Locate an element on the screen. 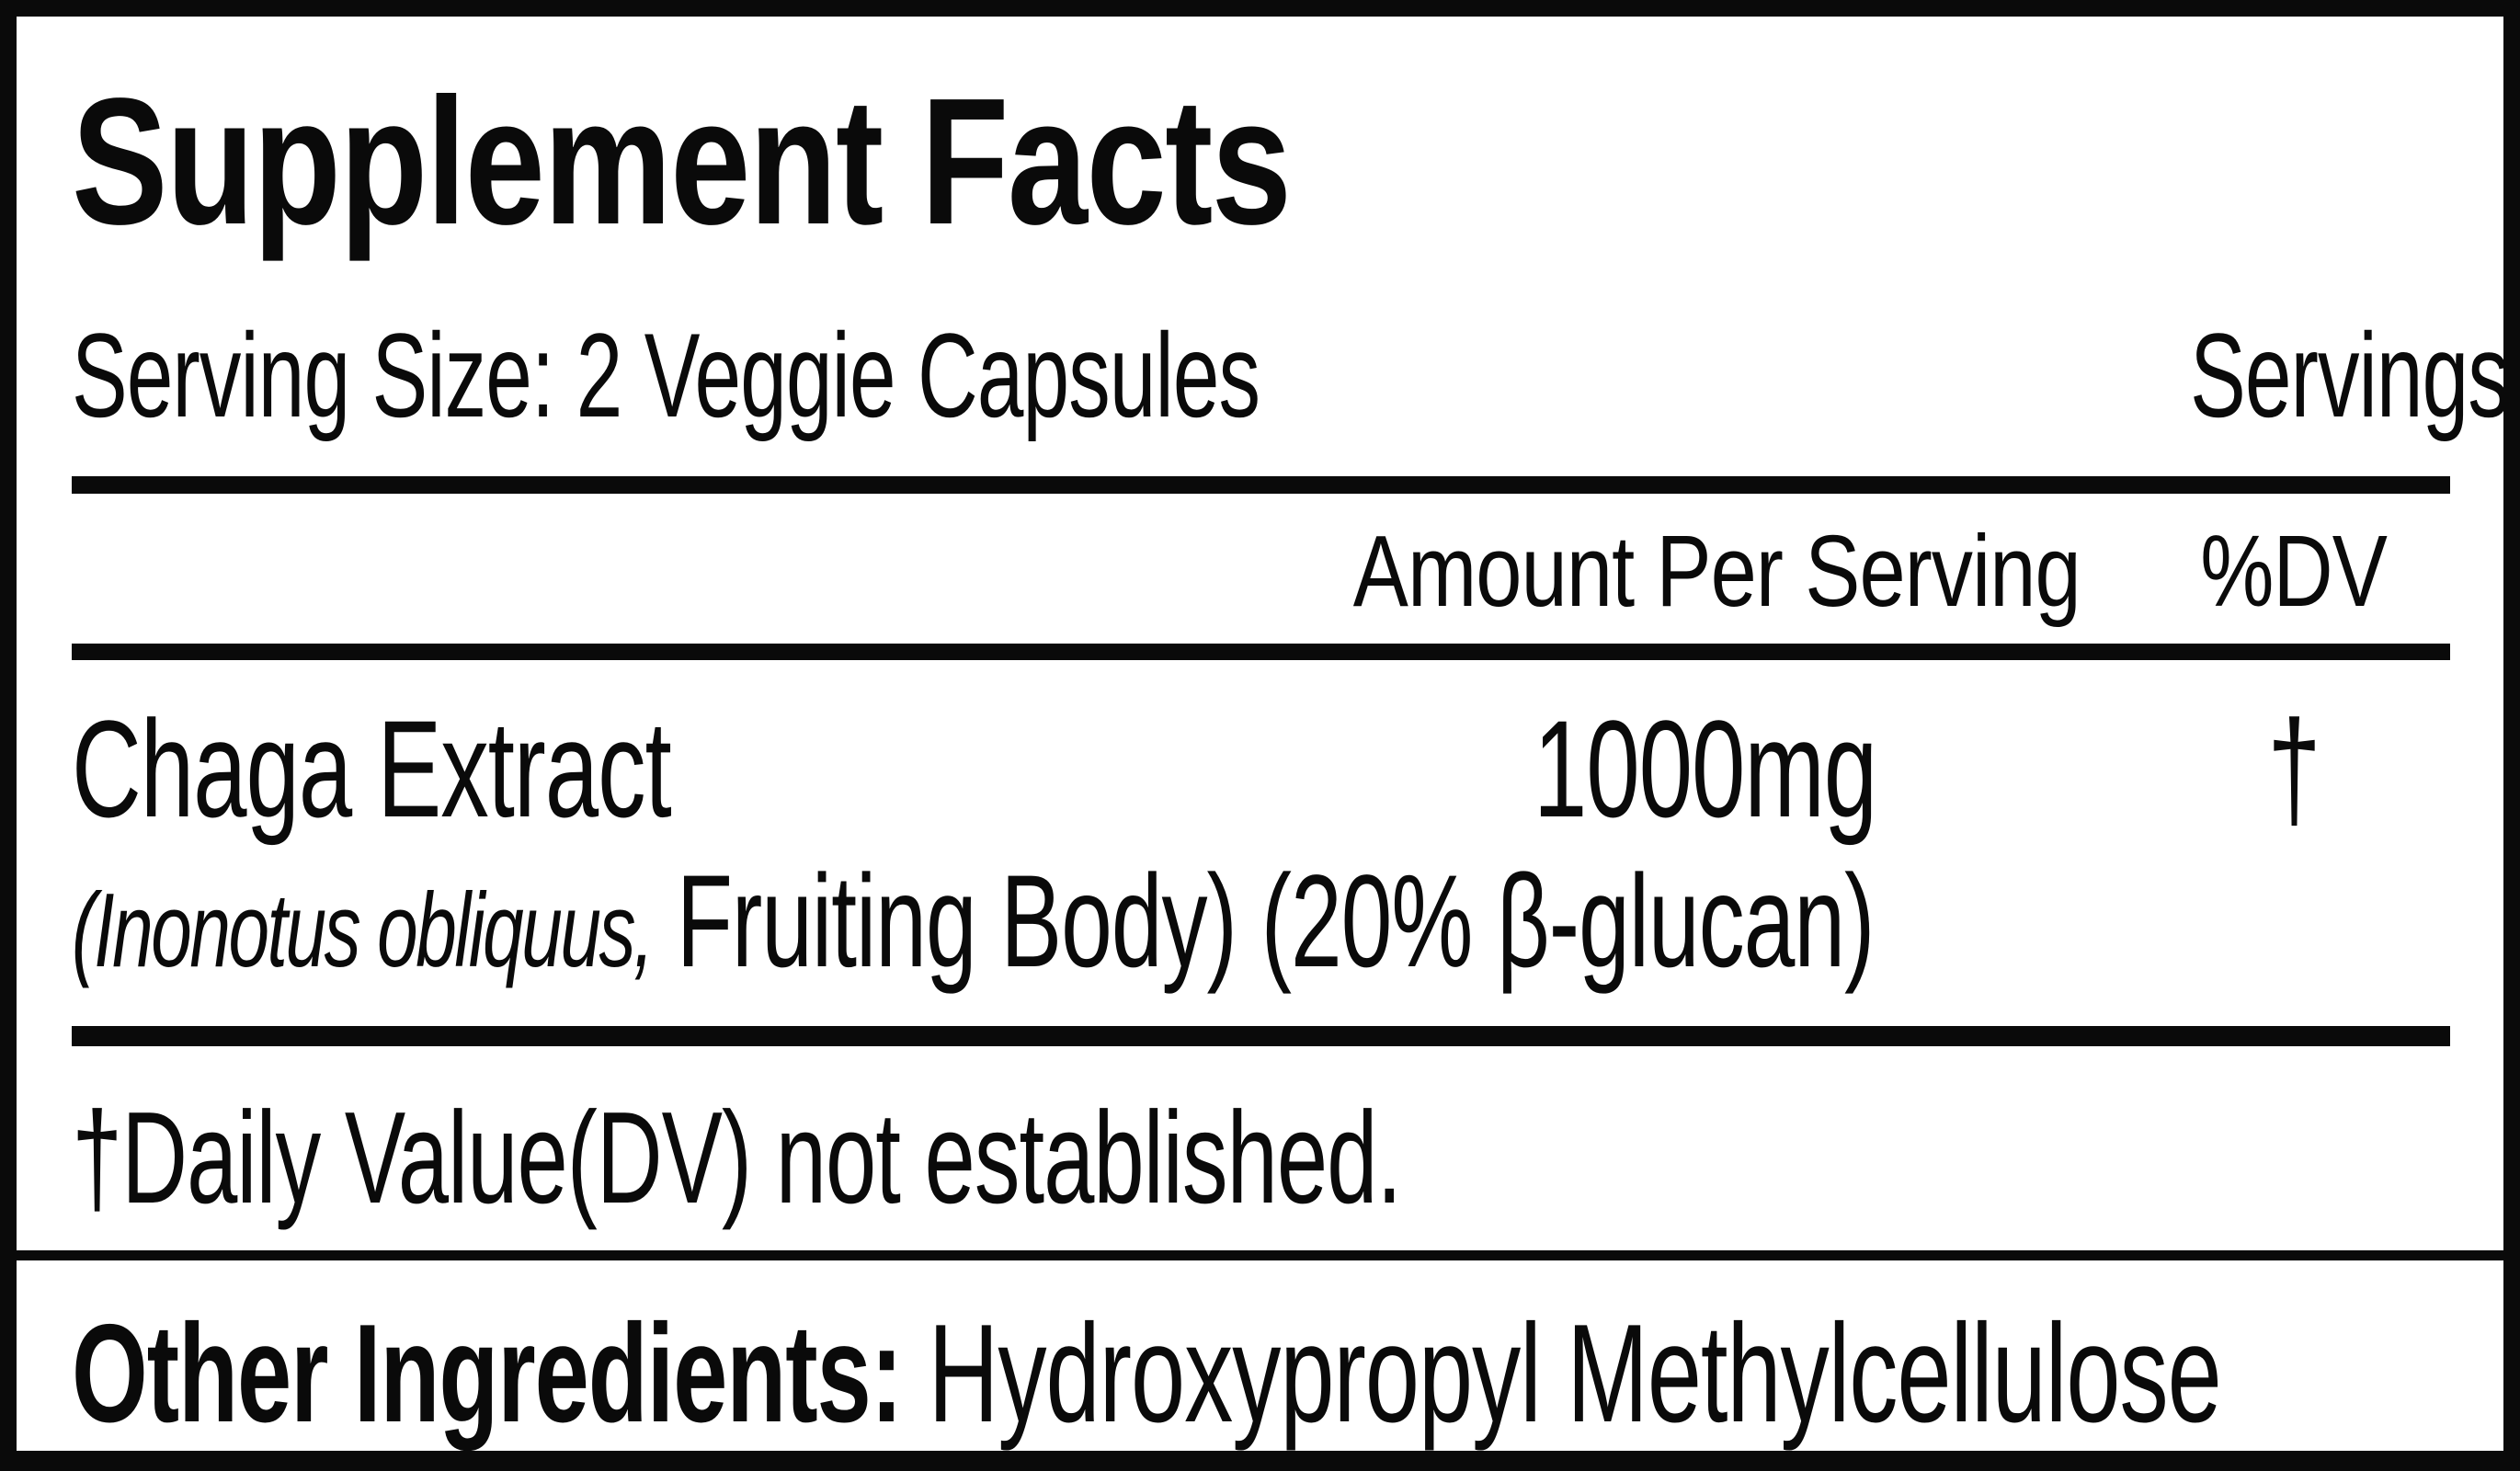 Image resolution: width=2520 pixels, height=1471 pixels. ingredient-name-cell: Chaga Extract is located at coordinates (672, 768).